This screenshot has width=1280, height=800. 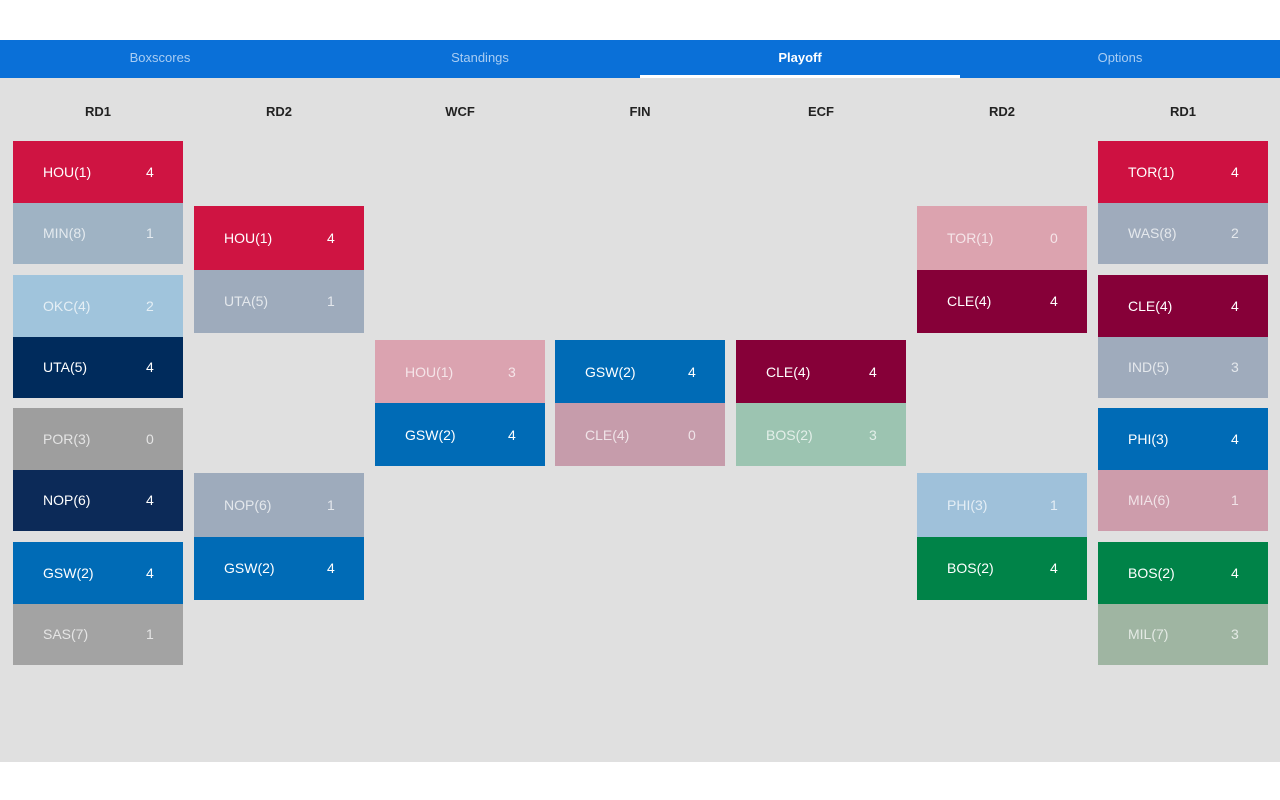 What do you see at coordinates (1183, 172) in the screenshot?
I see `team-cell: TOR(1) 4` at bounding box center [1183, 172].